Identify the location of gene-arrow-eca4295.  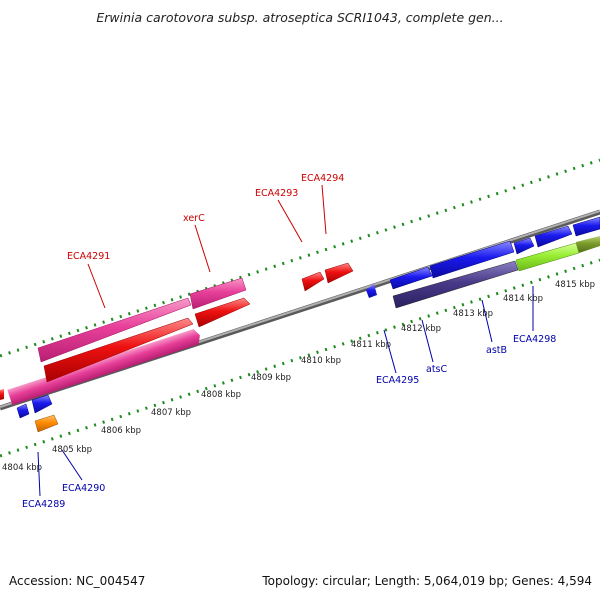
(411, 278).